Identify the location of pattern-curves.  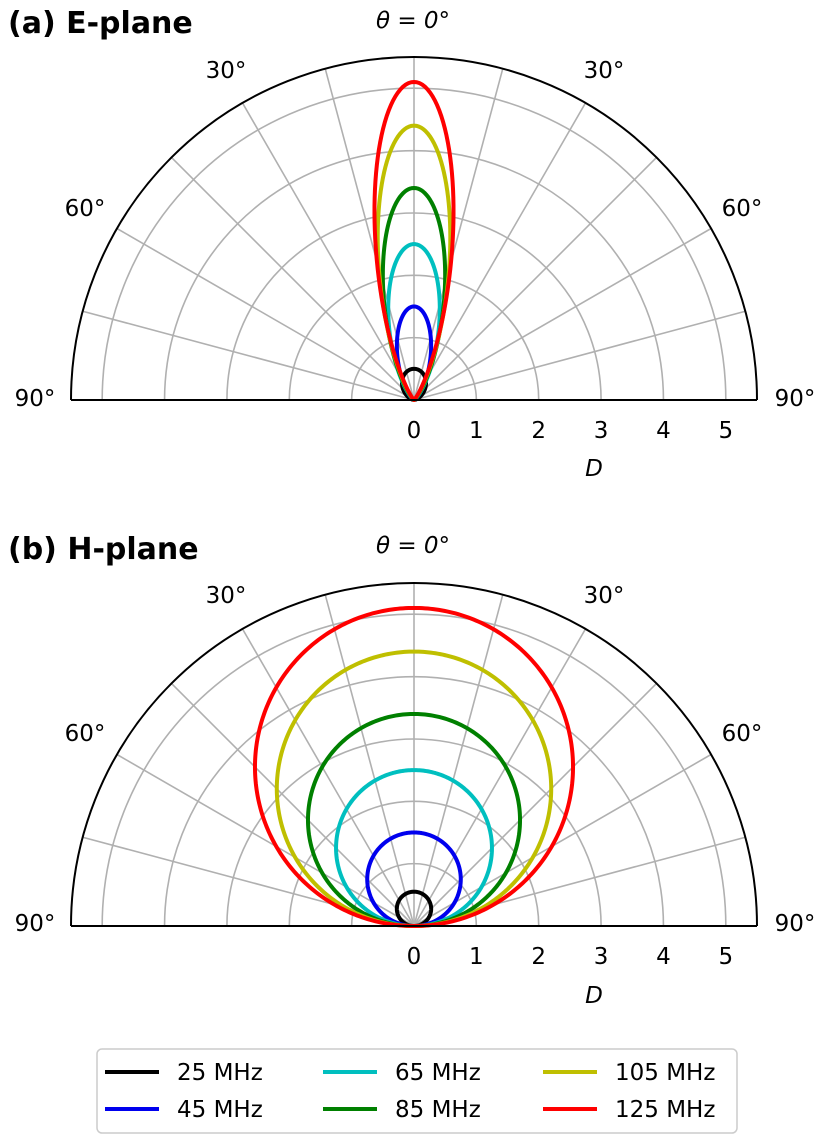
(414, 766).